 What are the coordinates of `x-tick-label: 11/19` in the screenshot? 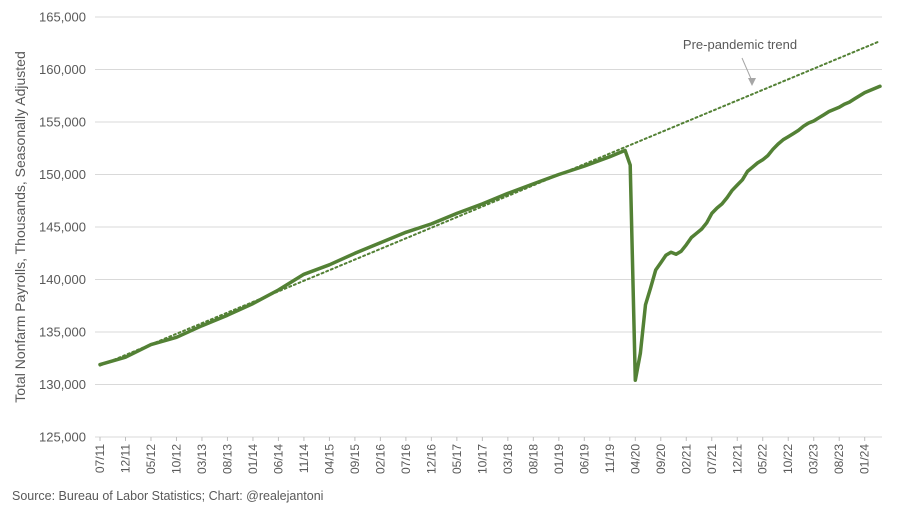 It's located at (610, 458).